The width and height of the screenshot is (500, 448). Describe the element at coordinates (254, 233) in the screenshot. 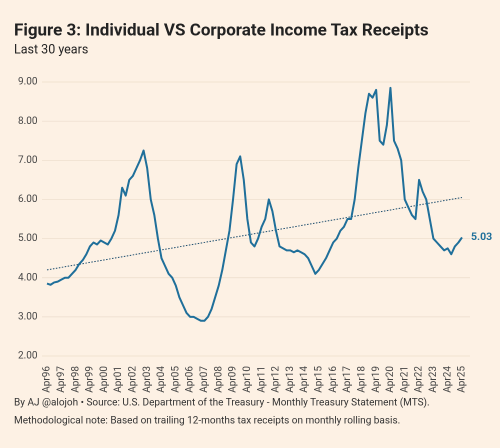

I see `trend-line` at that location.